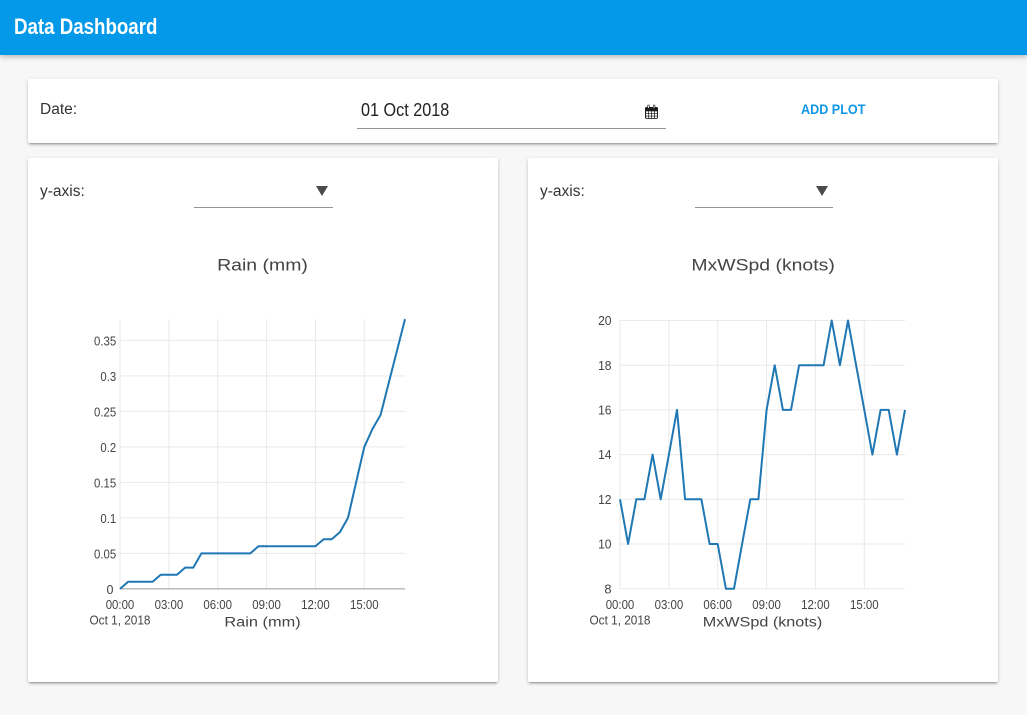 This screenshot has width=1027, height=715. Describe the element at coordinates (105, 554) in the screenshot. I see `svg-text: 0.05` at that location.